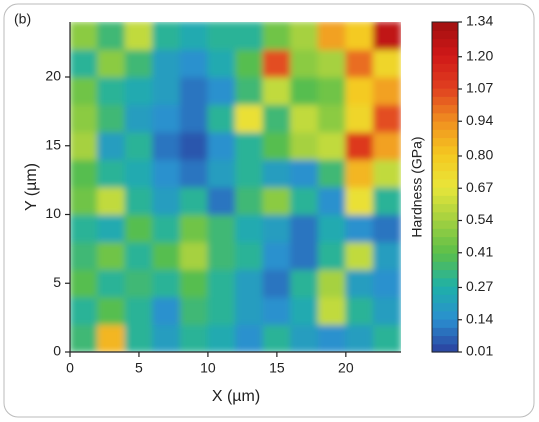  Describe the element at coordinates (236, 396) in the screenshot. I see `x-axis-label: X (µm)` at that location.